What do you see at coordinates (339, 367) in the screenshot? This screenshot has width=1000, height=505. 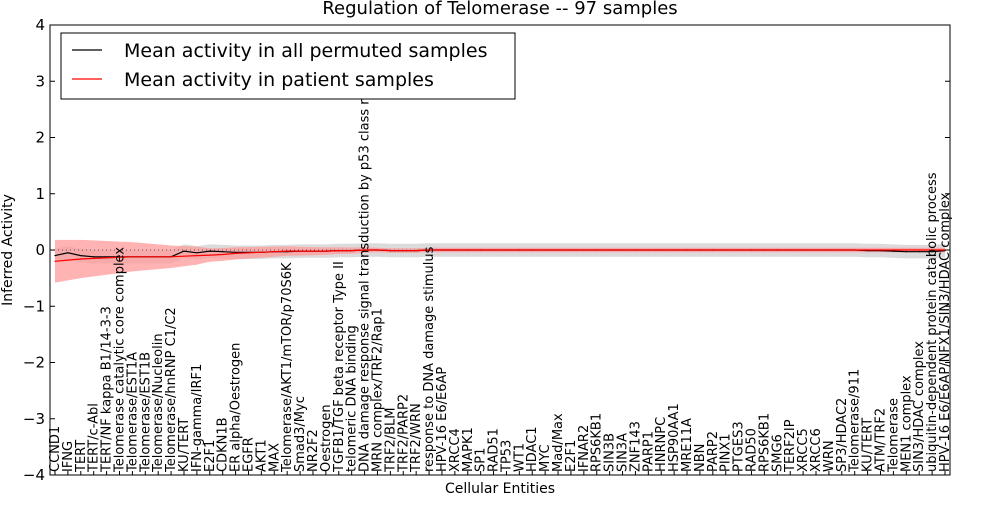 I see `x-category-label: TGFB1/TGF beta receptor Type II` at bounding box center [339, 367].